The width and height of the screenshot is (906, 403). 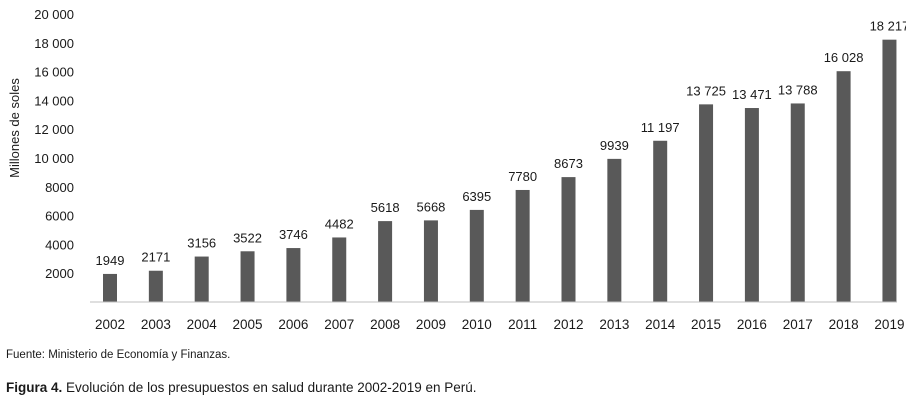 I want to click on x-tick-label: 2013, so click(x=614, y=324).